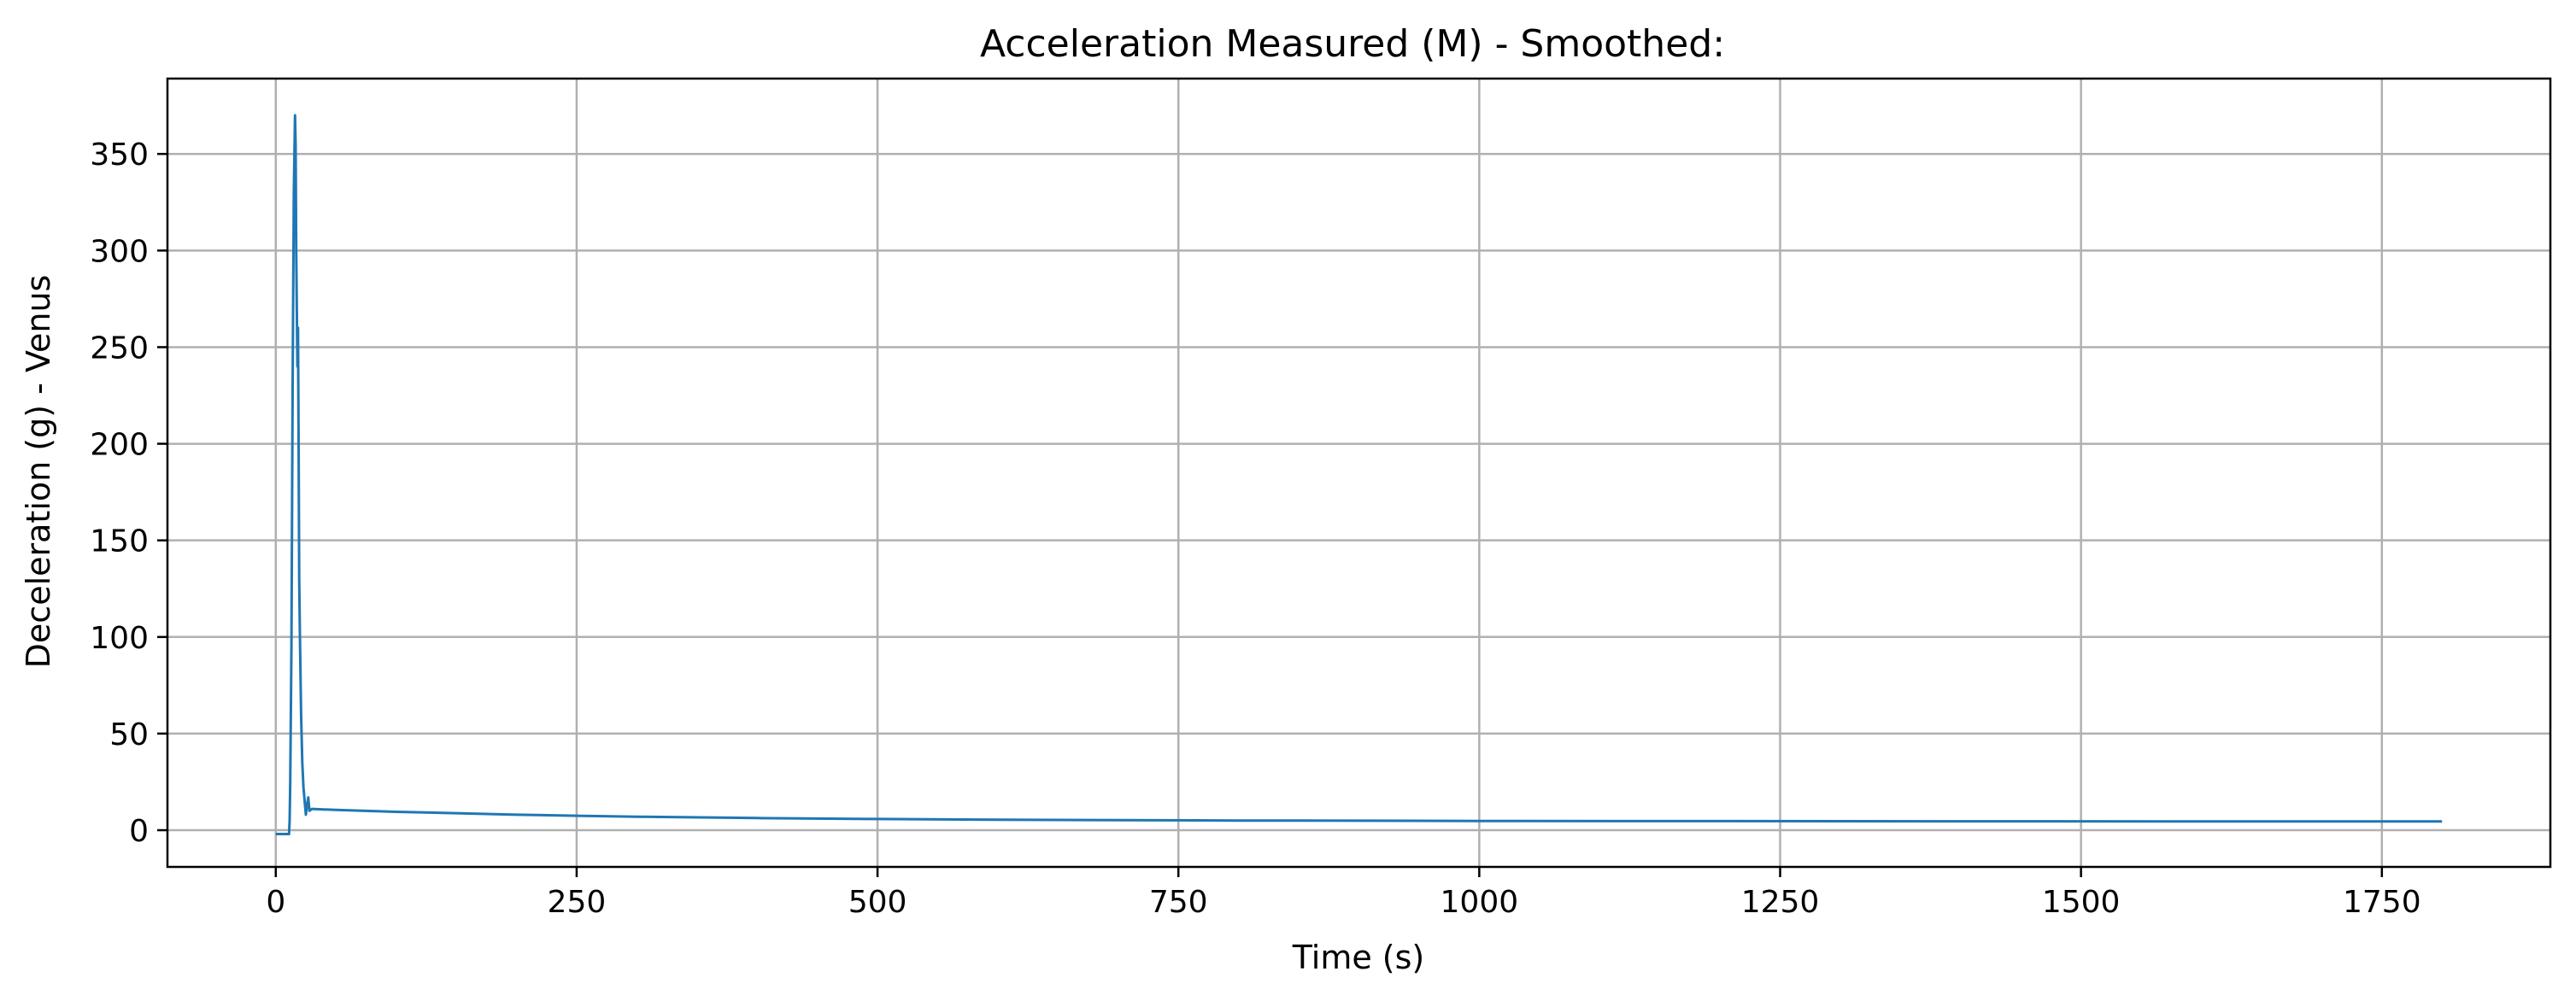 This screenshot has width=2576, height=1001. I want to click on x-tick-label: 250, so click(577, 903).